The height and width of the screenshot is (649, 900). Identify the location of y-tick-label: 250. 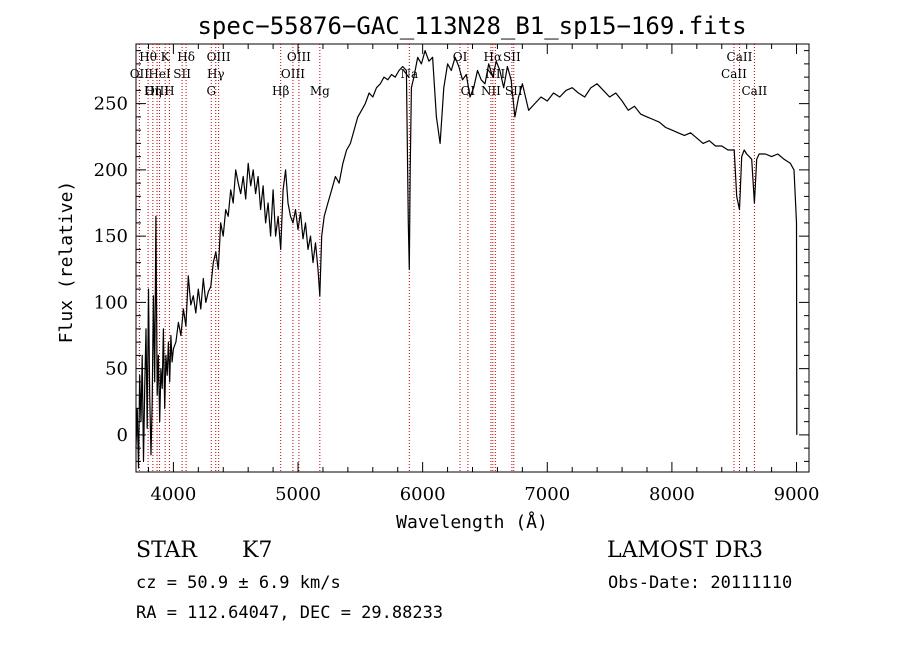
(111, 104).